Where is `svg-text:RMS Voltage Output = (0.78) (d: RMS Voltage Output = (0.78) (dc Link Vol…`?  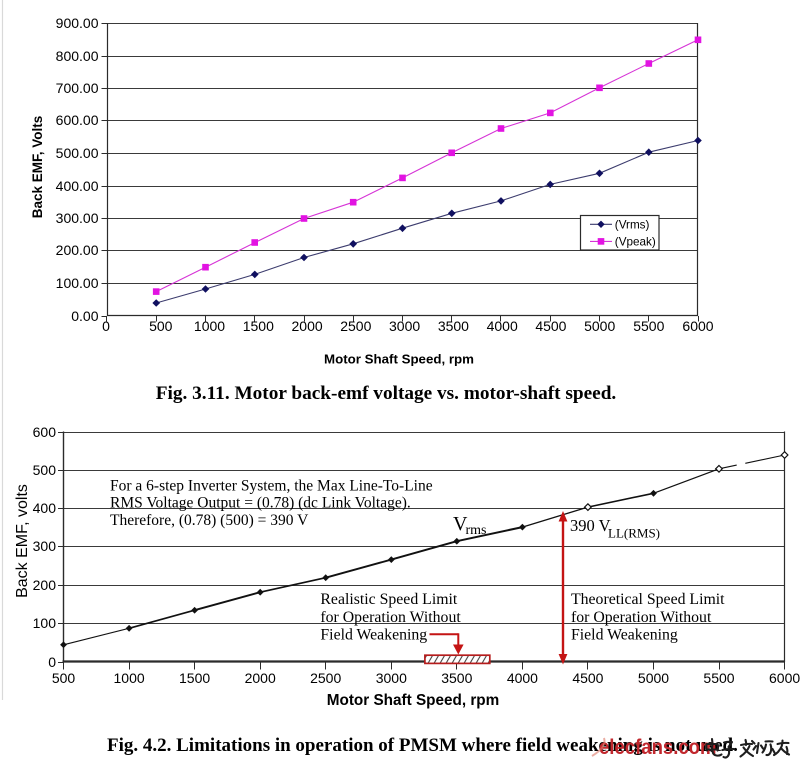 svg-text:RMS Voltage Output = (0.78) (d: RMS Voltage Output = (0.78) (dc Link Vol… is located at coordinates (260, 502).